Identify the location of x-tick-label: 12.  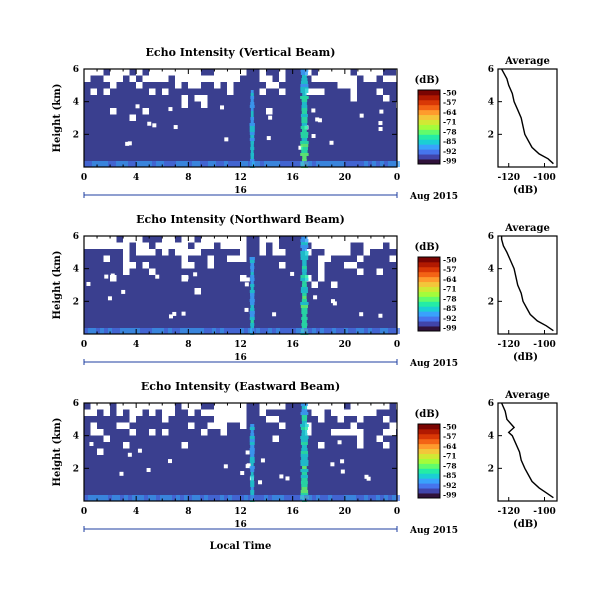
(240, 178).